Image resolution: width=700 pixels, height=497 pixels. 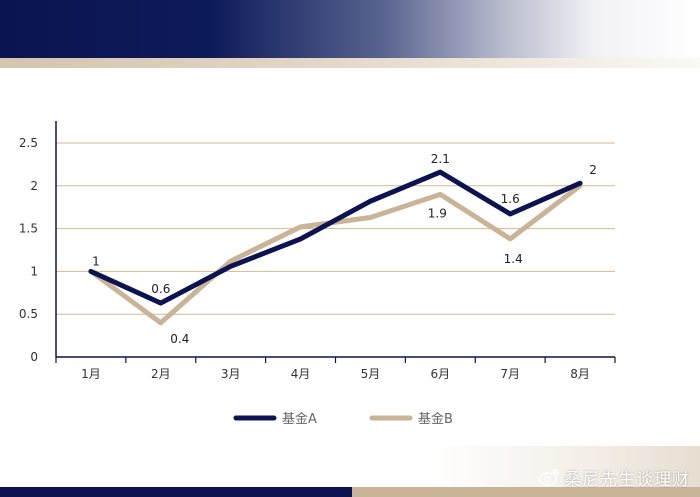 I want to click on data-label: 2, so click(x=593, y=170).